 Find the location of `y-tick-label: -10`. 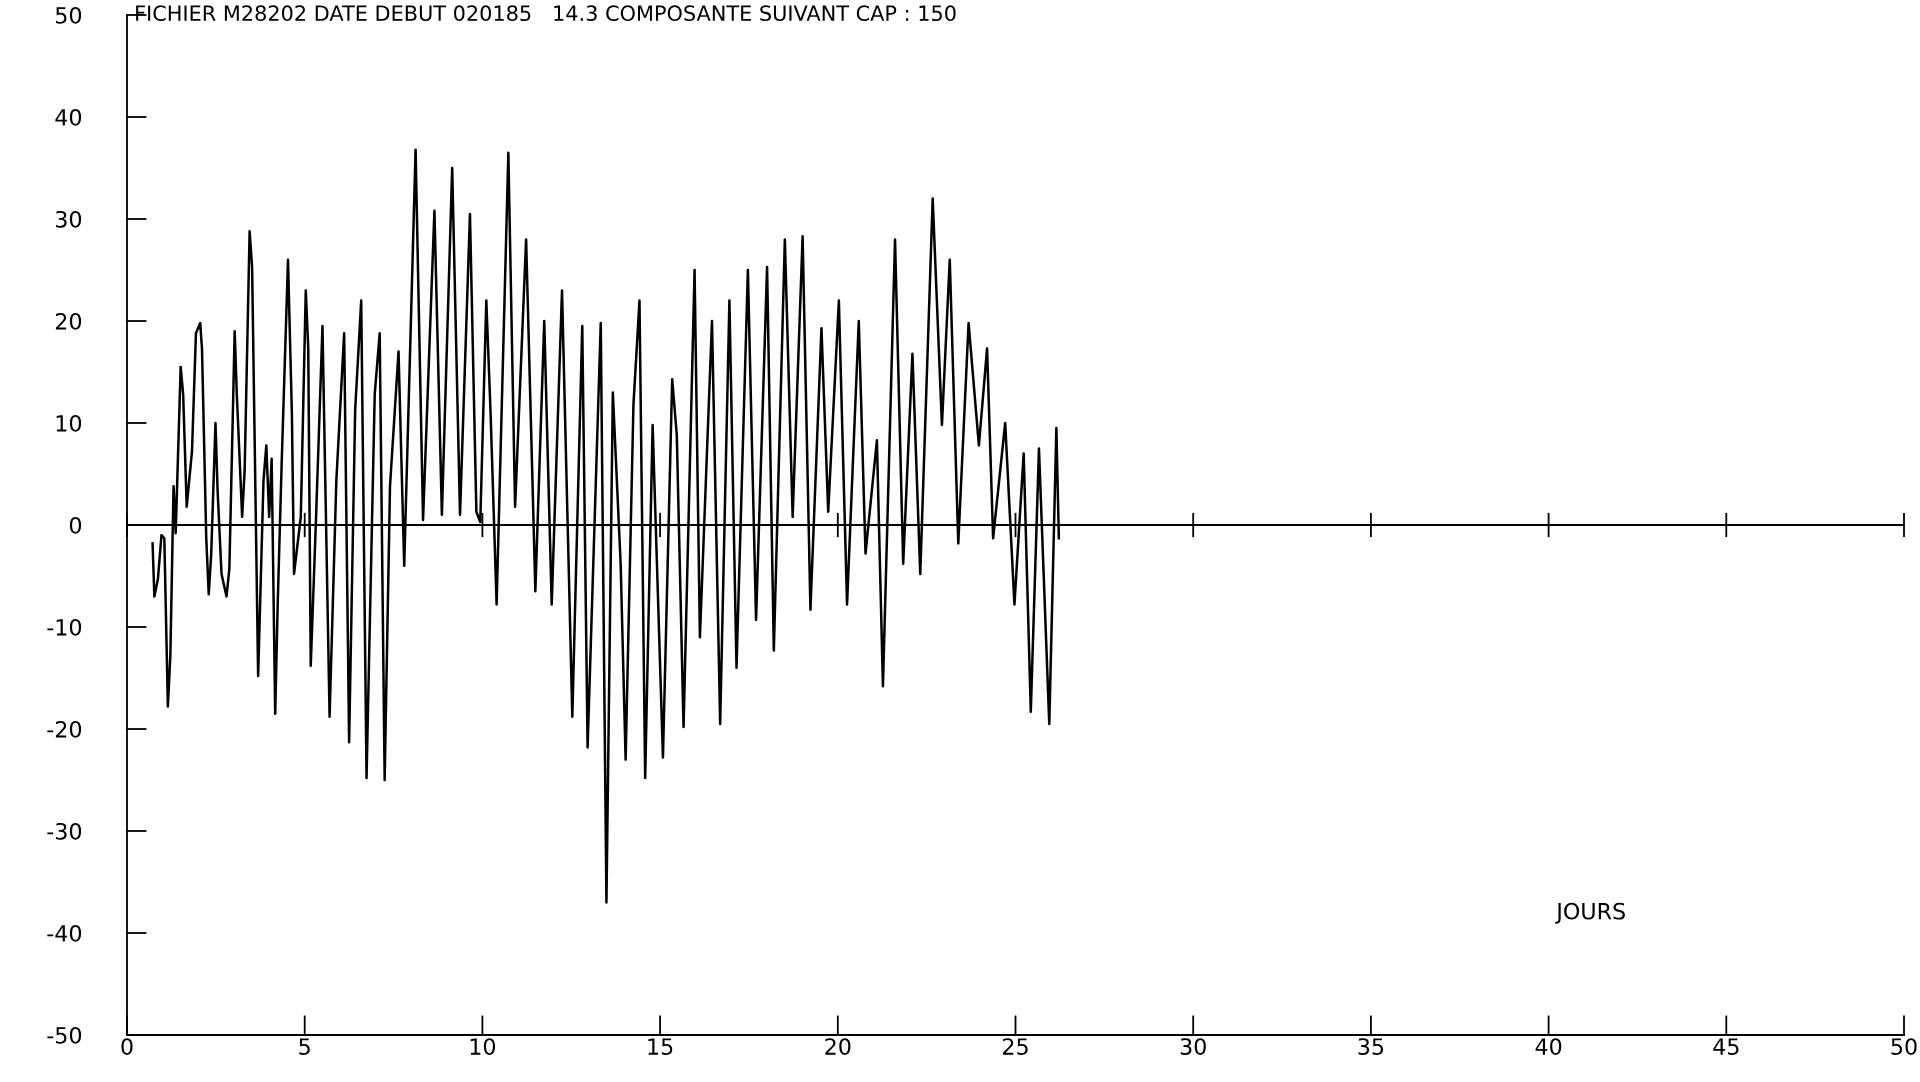

y-tick-label: -10 is located at coordinates (64, 627).